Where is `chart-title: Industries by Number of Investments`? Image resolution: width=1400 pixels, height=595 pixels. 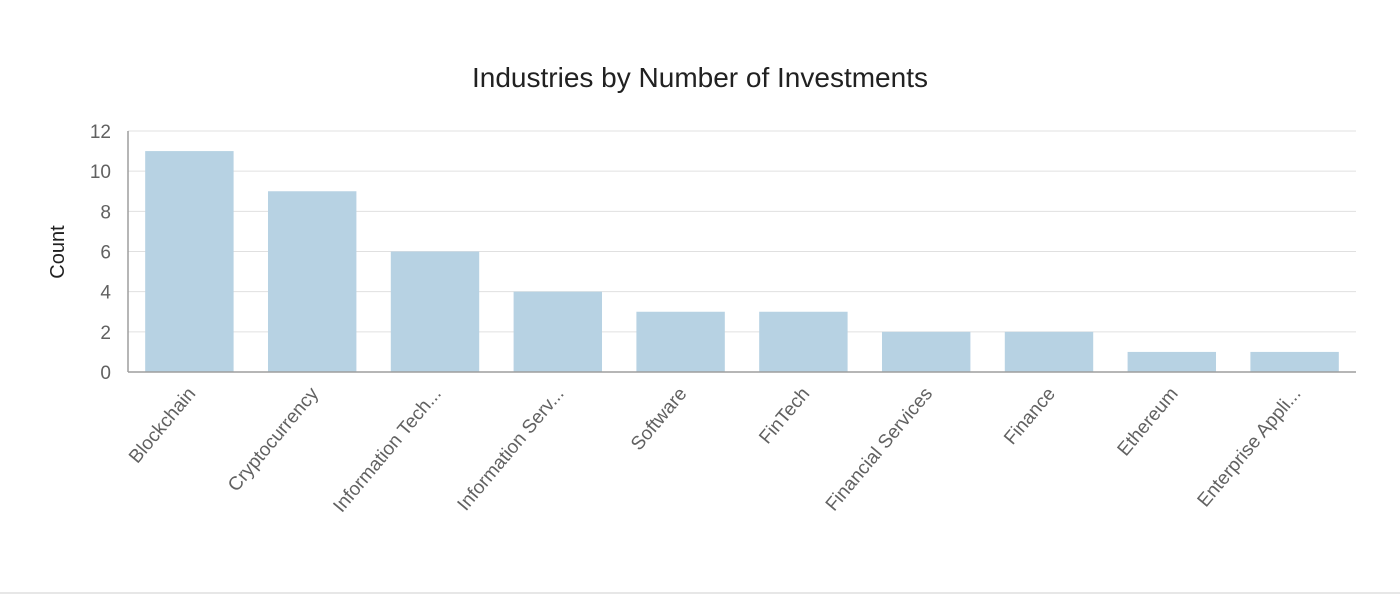 chart-title: Industries by Number of Investments is located at coordinates (700, 77).